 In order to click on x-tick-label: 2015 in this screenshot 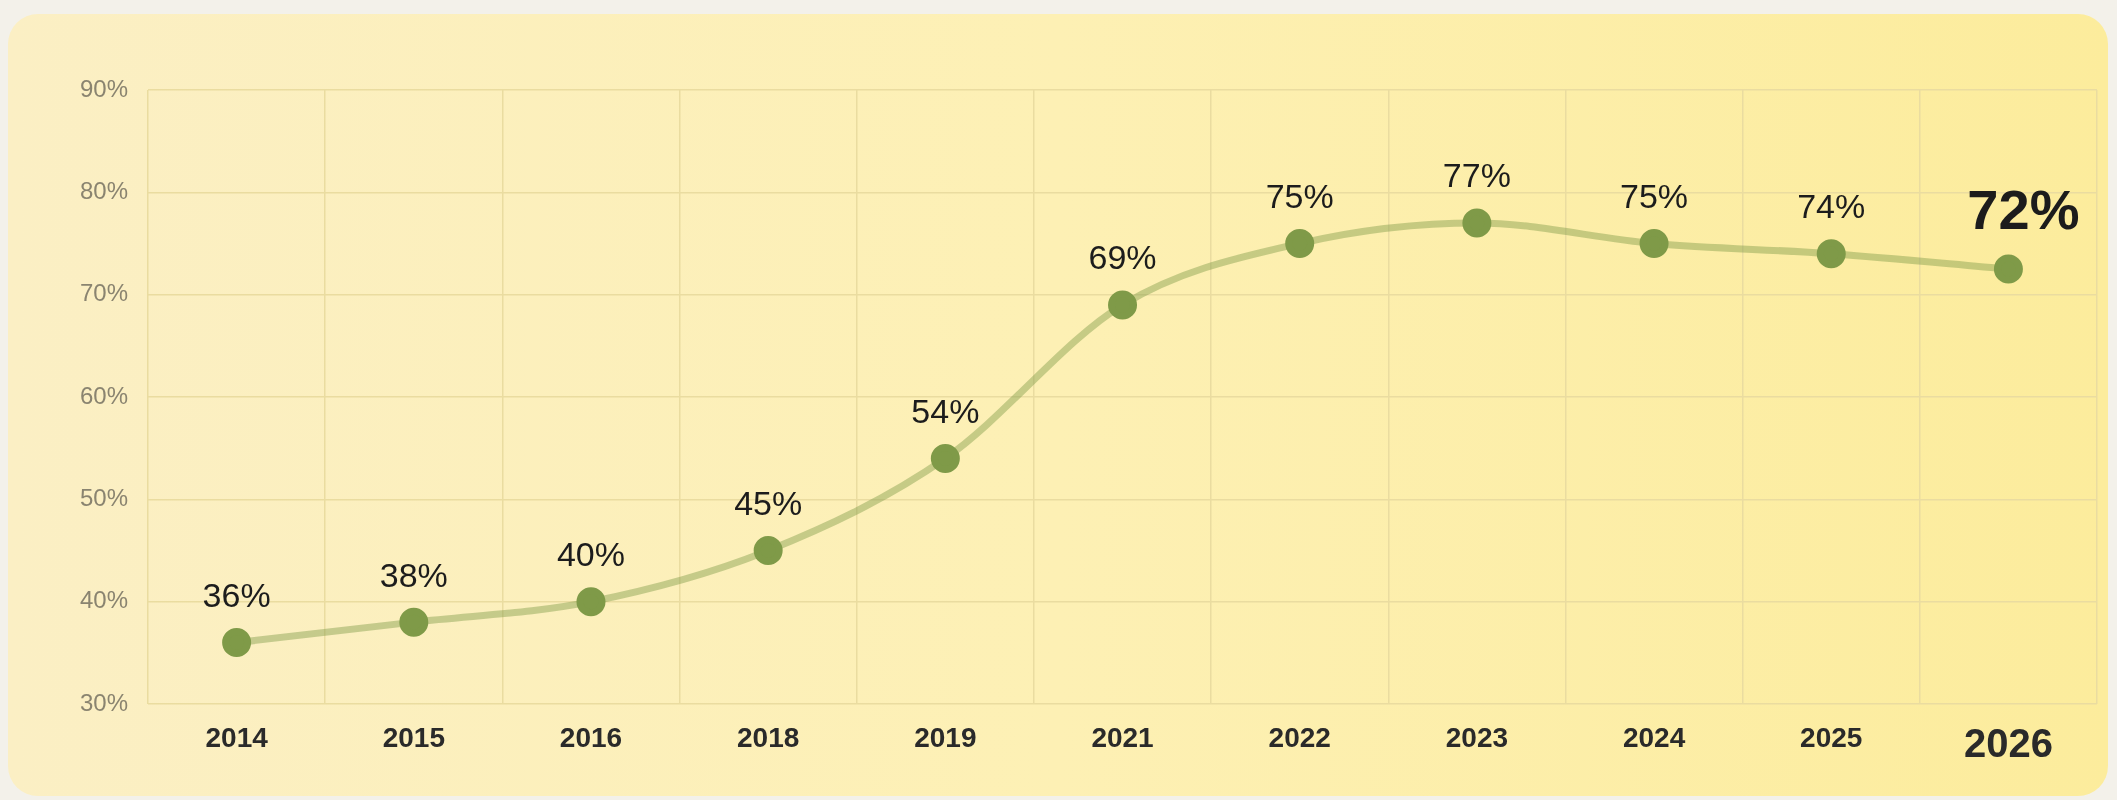, I will do `click(413, 737)`.